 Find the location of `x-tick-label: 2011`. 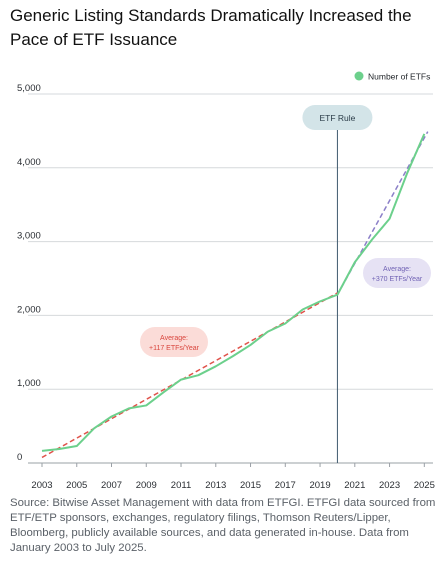

x-tick-label: 2011 is located at coordinates (181, 485).